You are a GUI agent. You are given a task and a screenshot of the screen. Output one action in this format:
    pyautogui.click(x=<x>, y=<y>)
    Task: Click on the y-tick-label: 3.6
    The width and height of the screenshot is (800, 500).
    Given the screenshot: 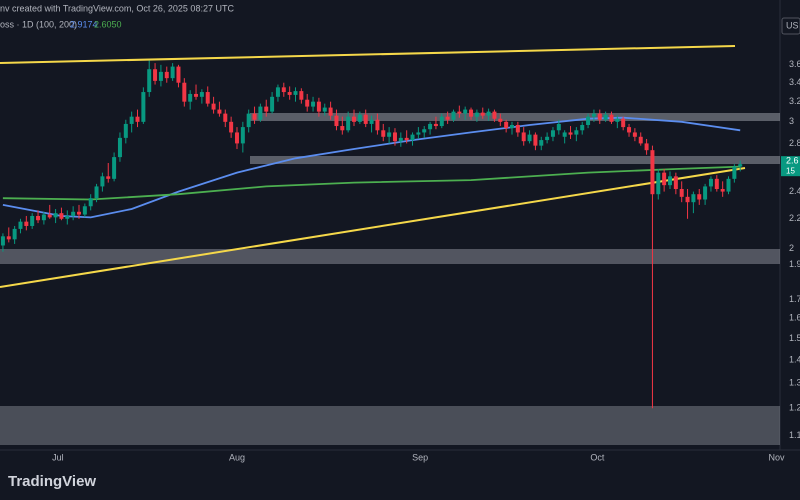 What is the action you would take?
    pyautogui.click(x=794, y=64)
    